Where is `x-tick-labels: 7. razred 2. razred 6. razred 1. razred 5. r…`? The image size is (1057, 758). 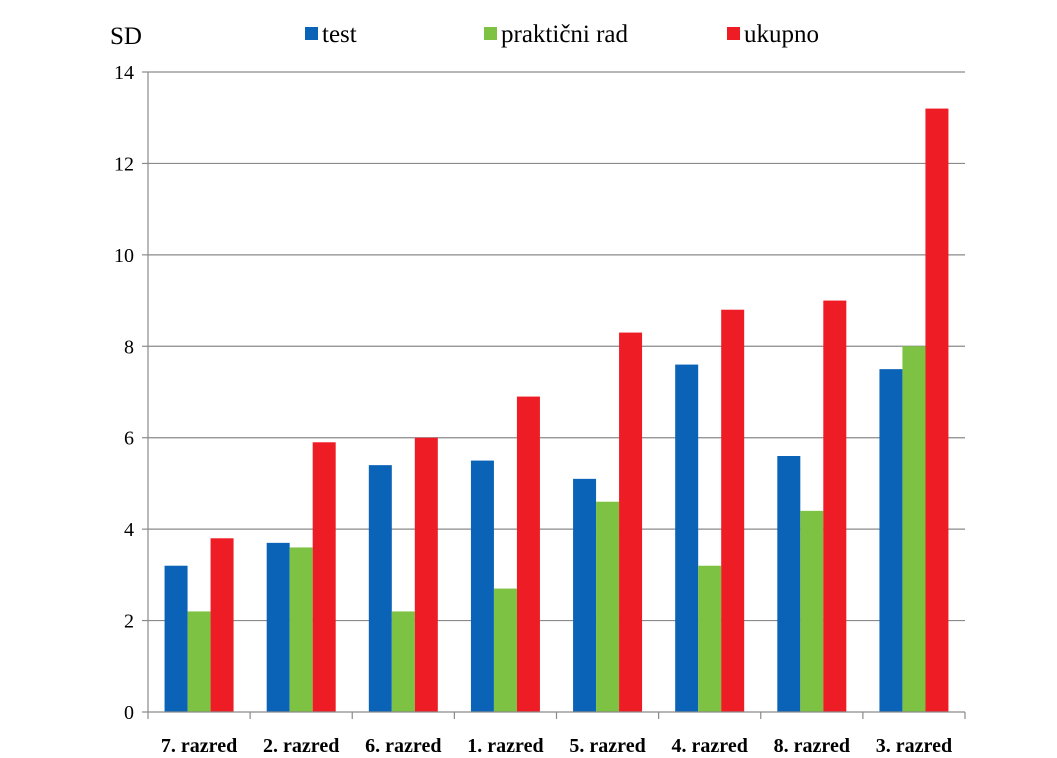
x-tick-labels: 7. razred 2. razred 6. razred 1. razred 5. r… is located at coordinates (556, 746).